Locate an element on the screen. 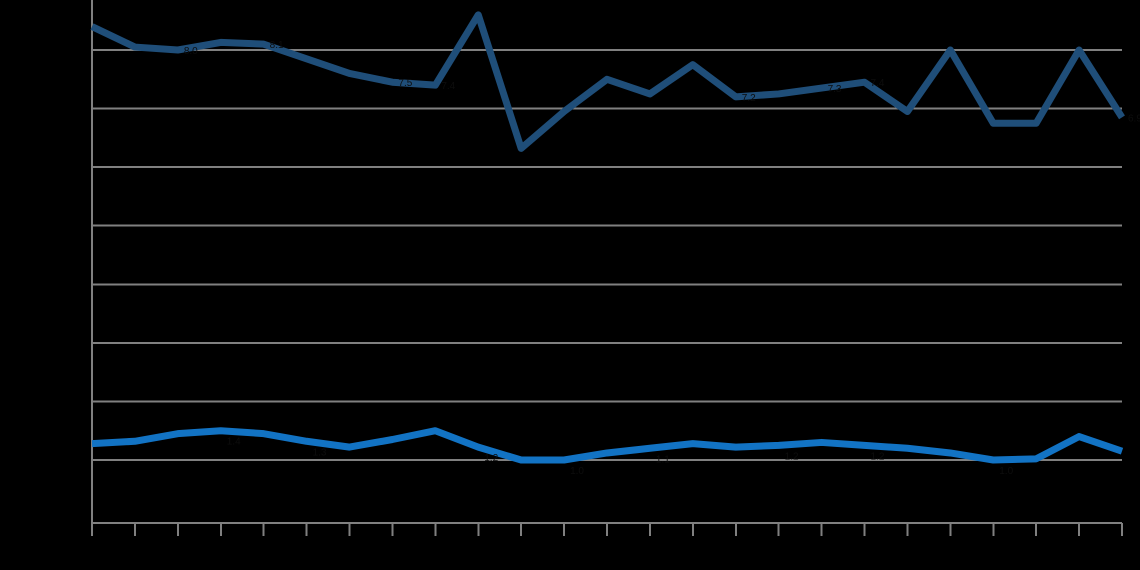 The height and width of the screenshot is (570, 1140). series-lower-line is located at coordinates (607, 445).